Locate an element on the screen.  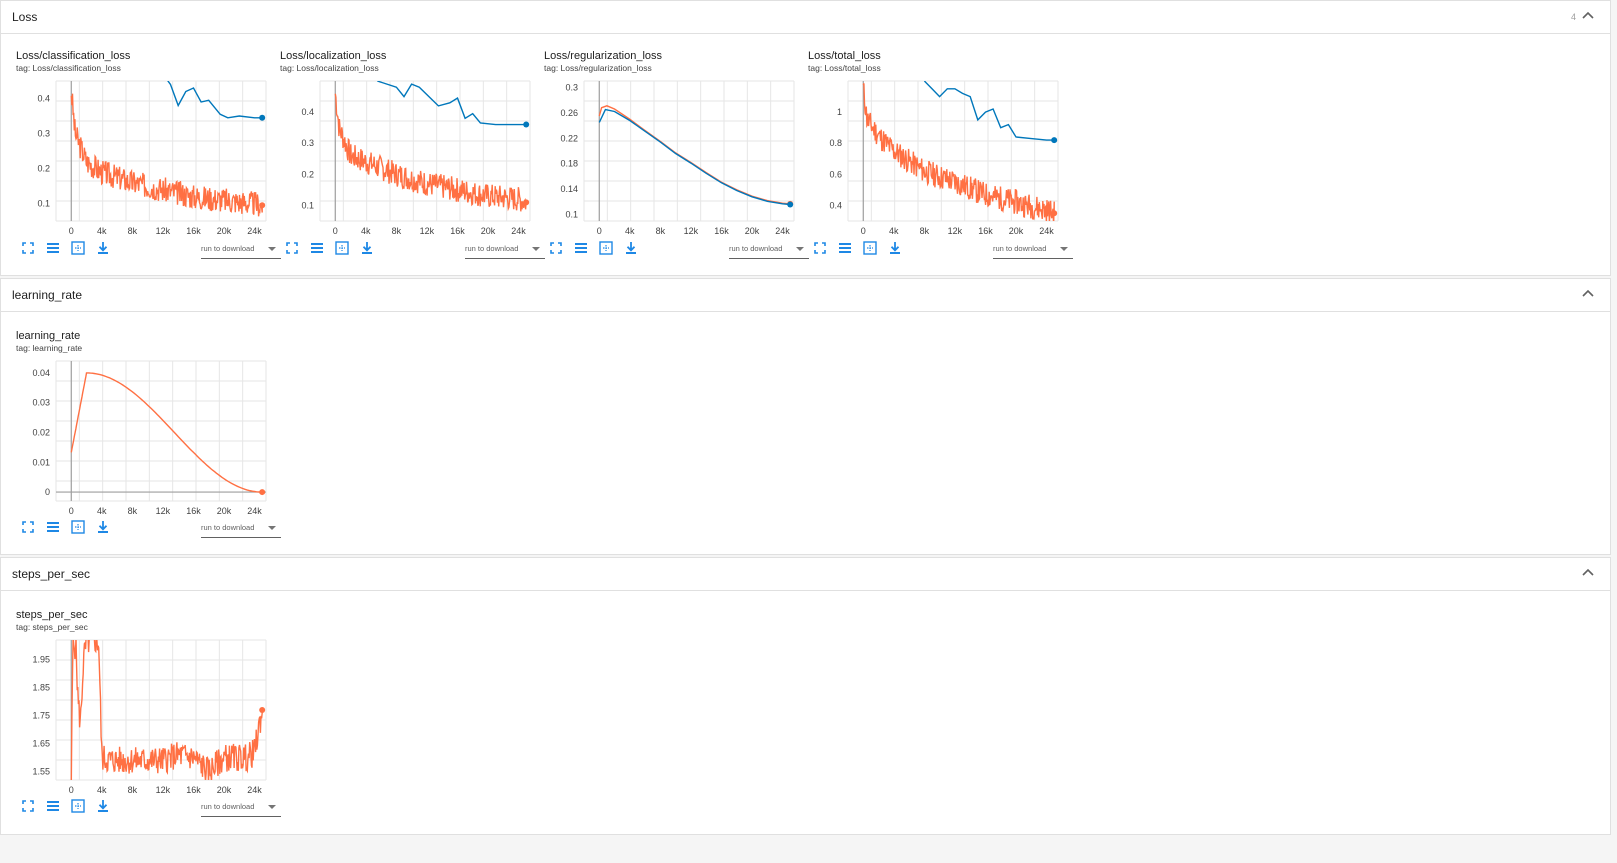
chart-tag: tag: Loss/classification_loss is located at coordinates (68, 68).